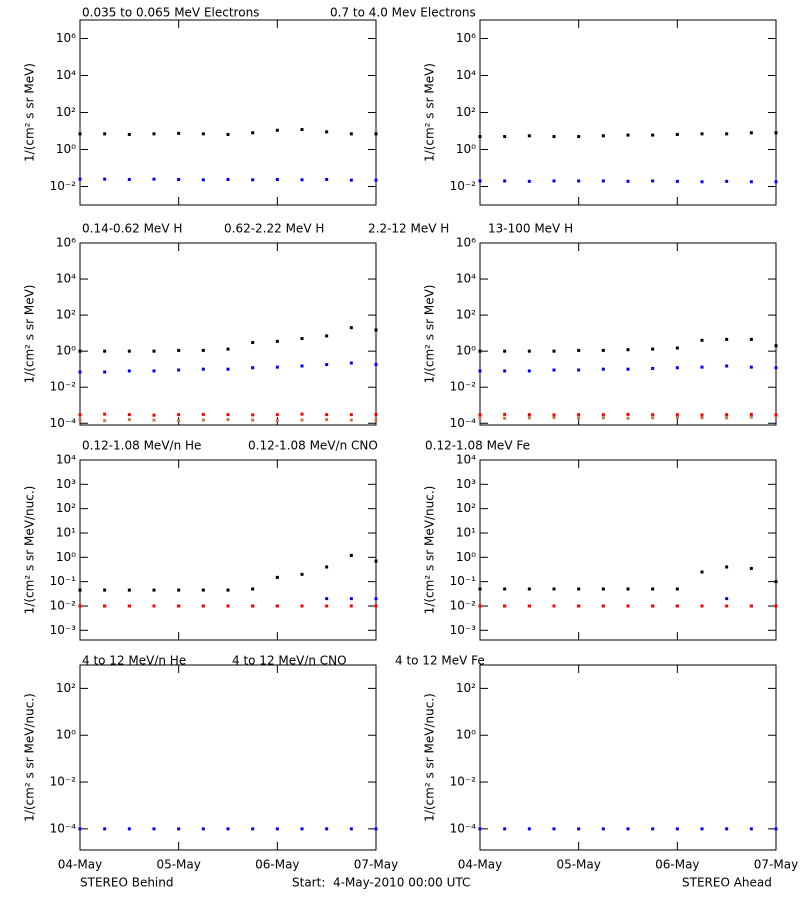 This screenshot has width=800, height=900. I want to click on y-tick-label: 10⁻², so click(63, 782).